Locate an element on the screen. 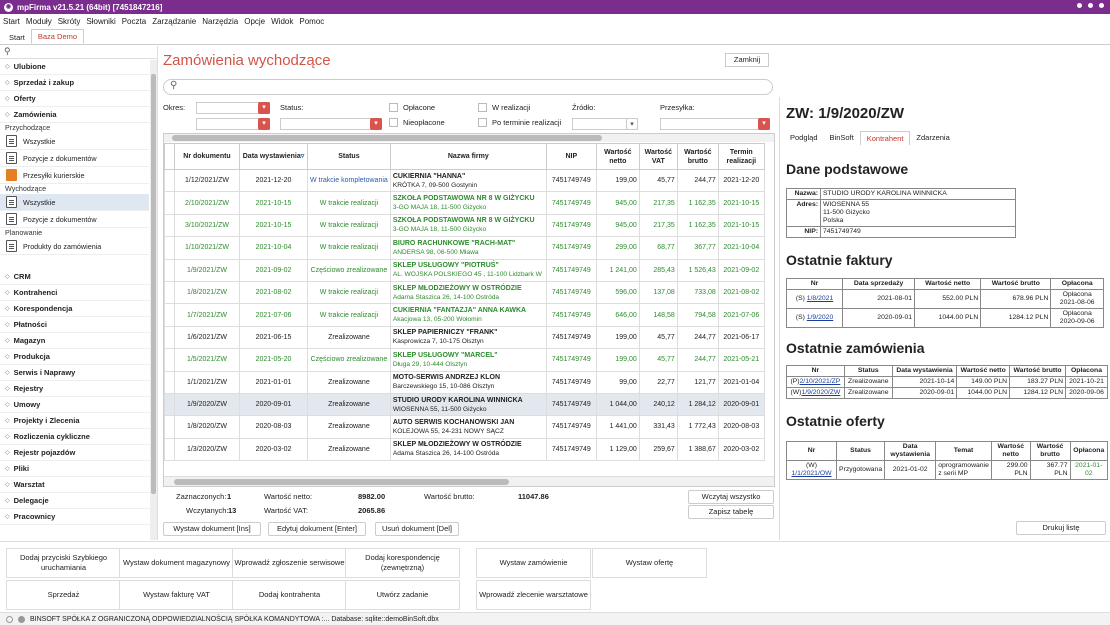 This screenshot has height=625, width=1110. search-input: ⚲ is located at coordinates (468, 87).